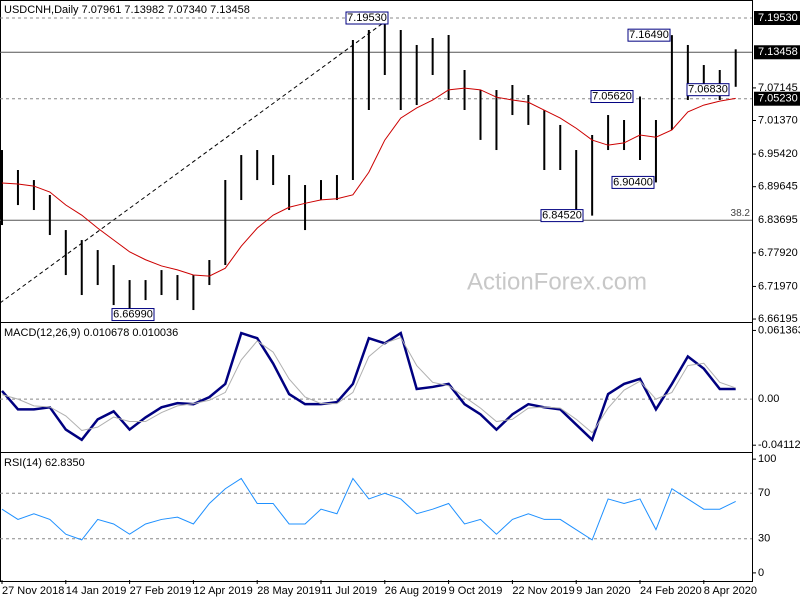  I want to click on y-tick-label: 7.07145, so click(778, 88).